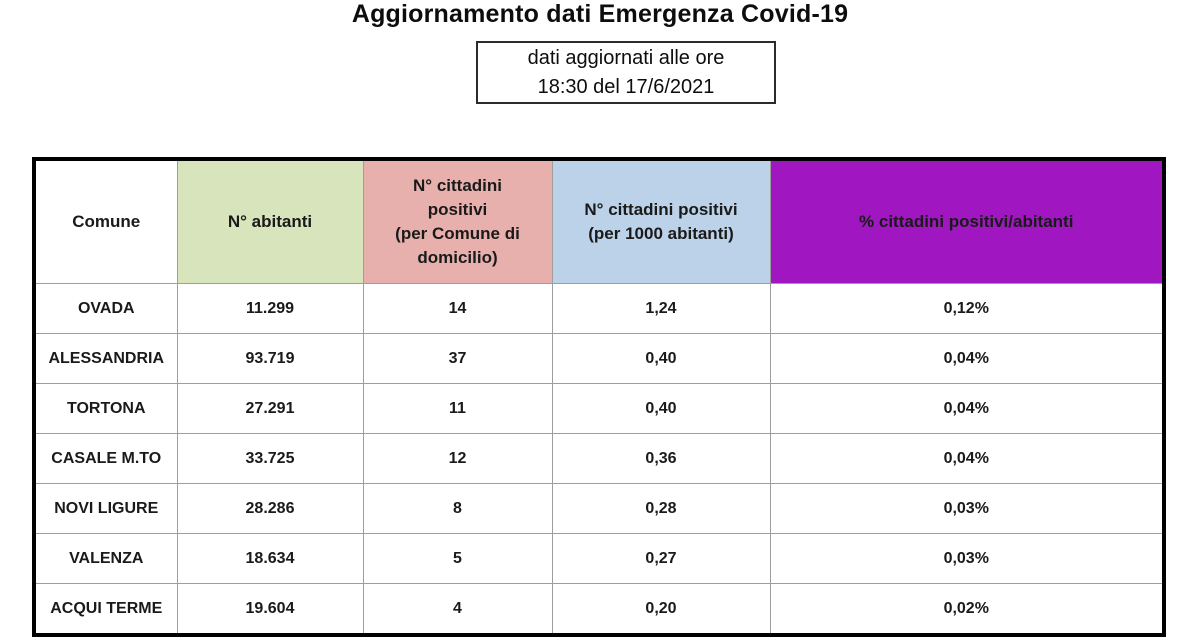 The image size is (1200, 640). I want to click on header-cell-comune: Comune, so click(105, 221).